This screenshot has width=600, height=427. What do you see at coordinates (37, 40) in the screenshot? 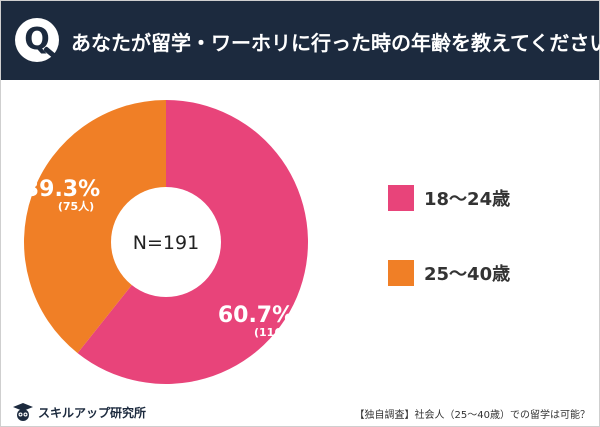
I see `question-badge-icon: Q` at bounding box center [37, 40].